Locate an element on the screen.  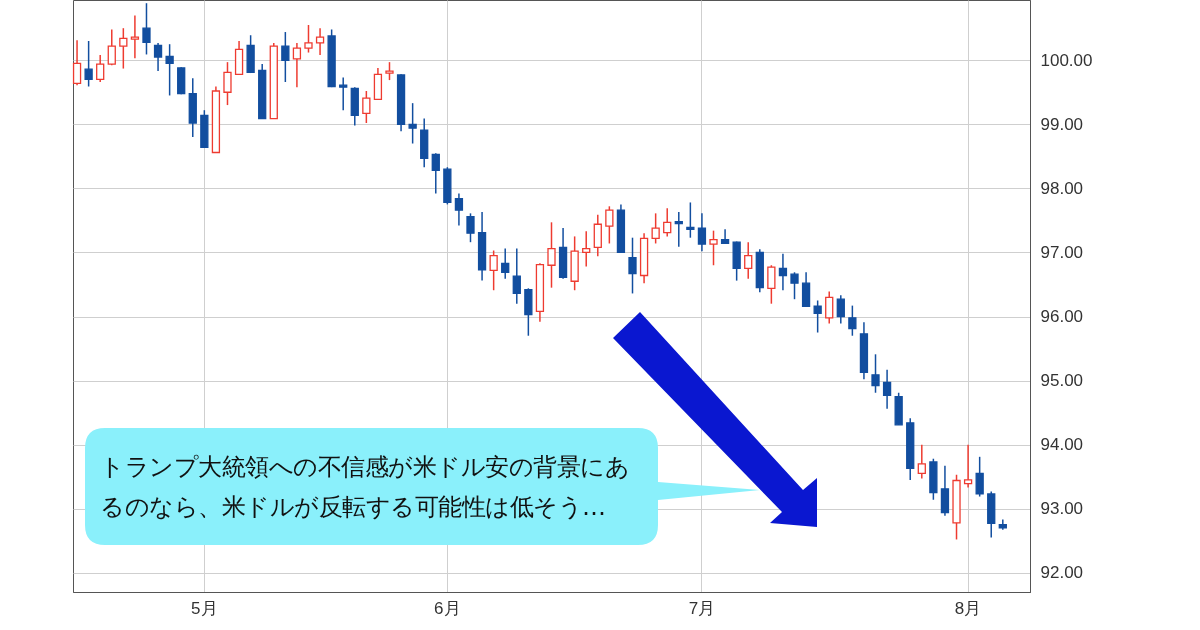
y-tick-label: 95.00 is located at coordinates (1062, 381).